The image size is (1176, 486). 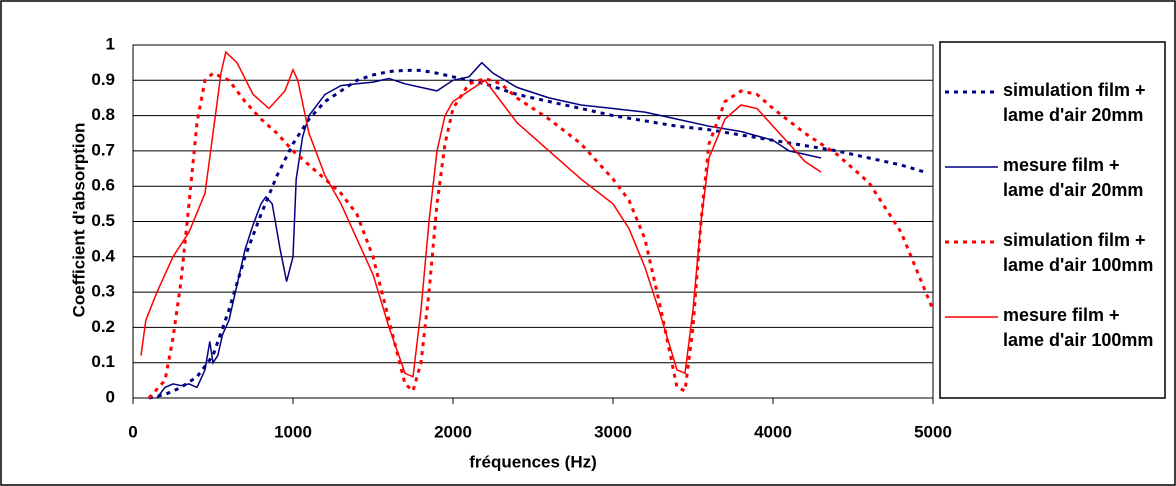 What do you see at coordinates (78, 220) in the screenshot?
I see `y-axis-title: Coefficient d'absorption` at bounding box center [78, 220].